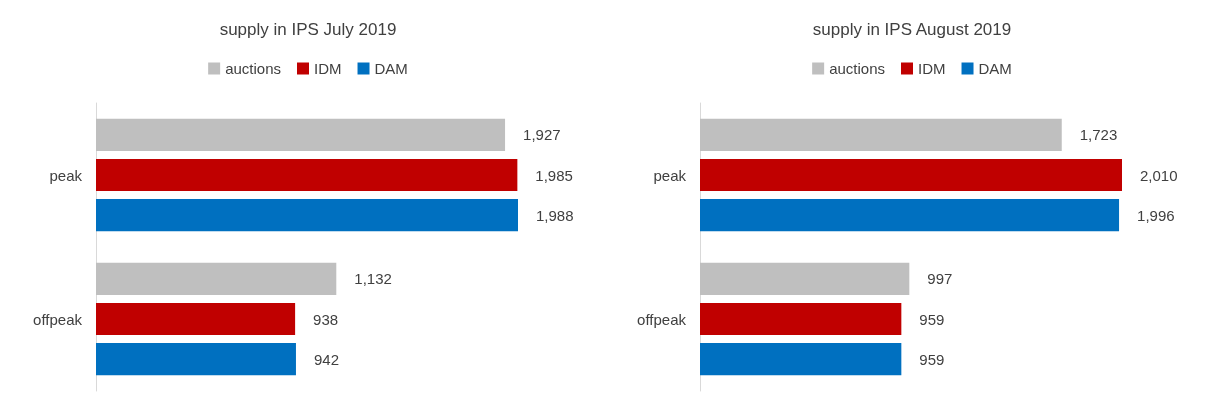 This screenshot has height=403, width=1223. I want to click on chart-title: supply in IPS August 2019, so click(912, 29).